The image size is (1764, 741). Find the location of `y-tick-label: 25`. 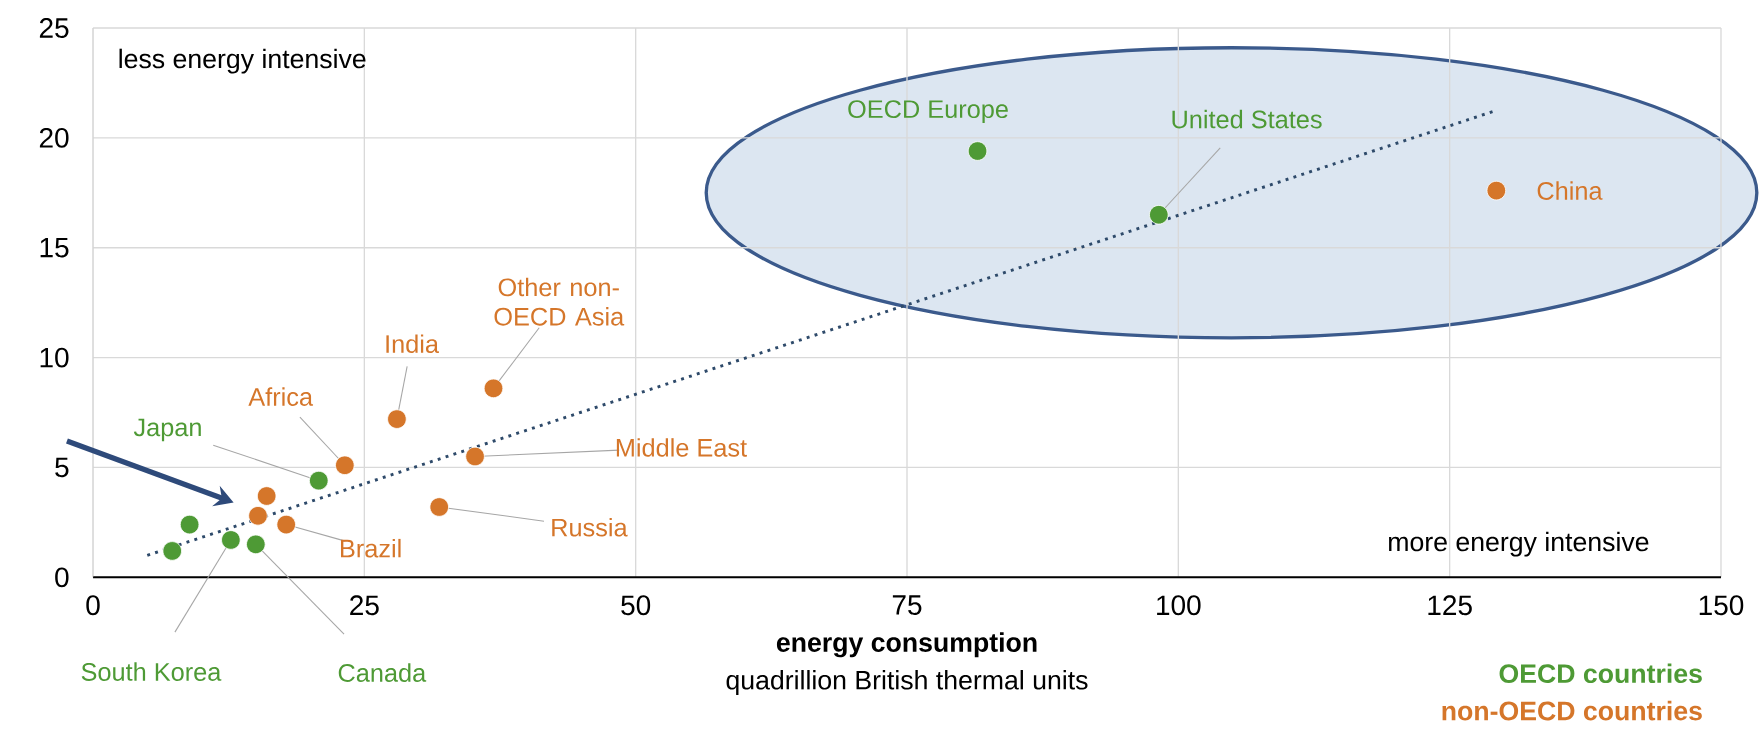

y-tick-label: 25 is located at coordinates (54, 27).